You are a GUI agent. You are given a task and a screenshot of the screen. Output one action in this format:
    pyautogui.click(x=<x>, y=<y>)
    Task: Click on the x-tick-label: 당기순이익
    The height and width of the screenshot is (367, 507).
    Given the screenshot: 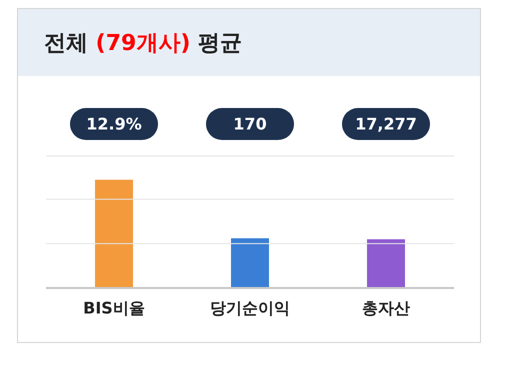 What is the action you would take?
    pyautogui.click(x=250, y=308)
    